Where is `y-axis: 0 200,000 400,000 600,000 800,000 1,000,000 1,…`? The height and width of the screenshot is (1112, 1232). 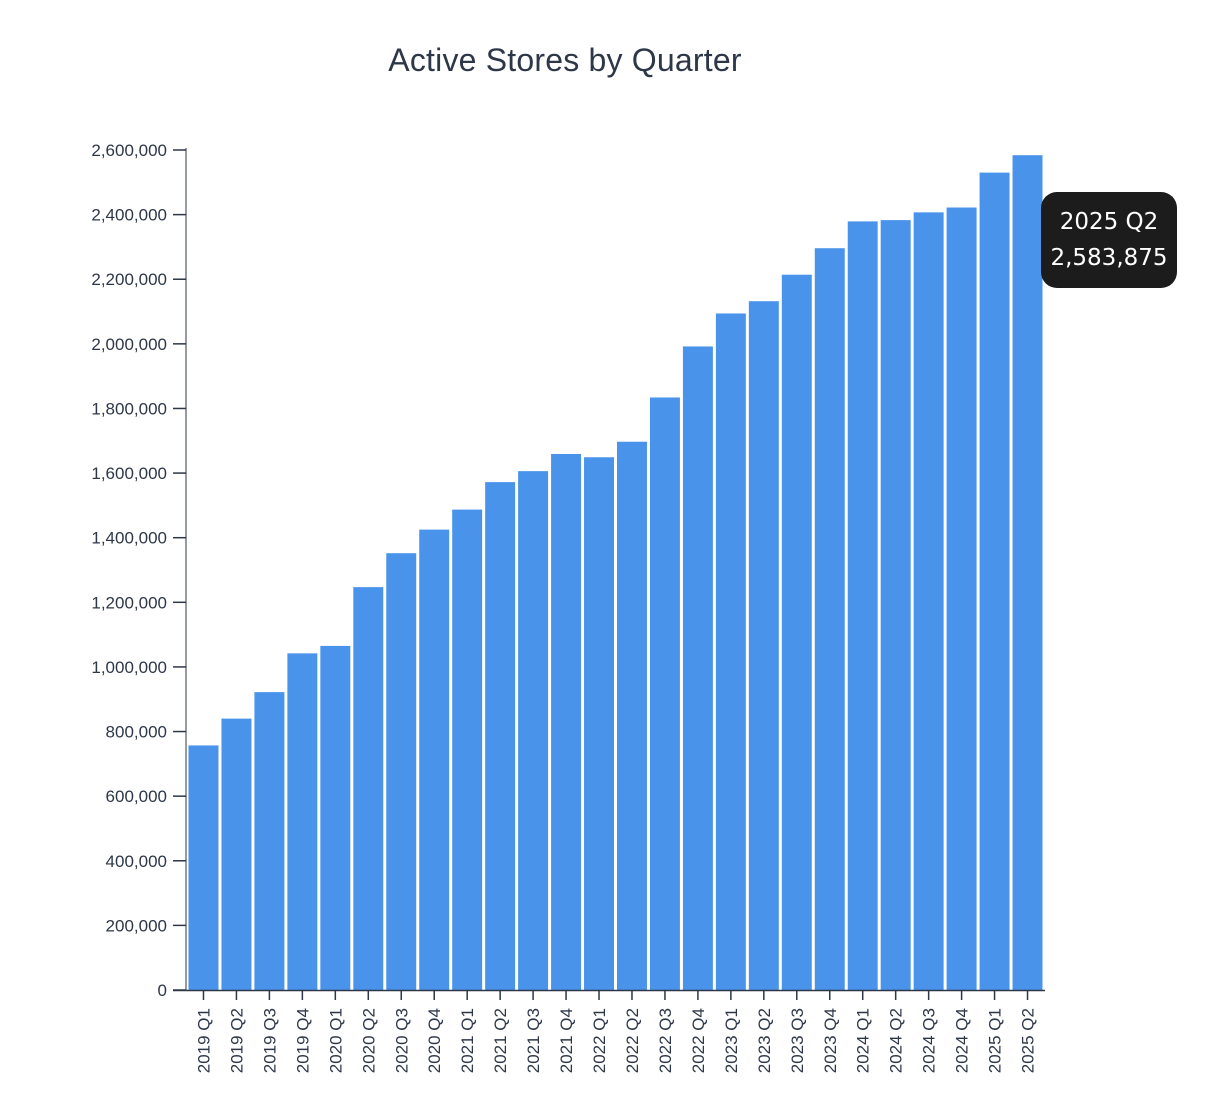
y-axis: 0 200,000 400,000 600,000 800,000 1,000,000 1,… is located at coordinates (139, 570).